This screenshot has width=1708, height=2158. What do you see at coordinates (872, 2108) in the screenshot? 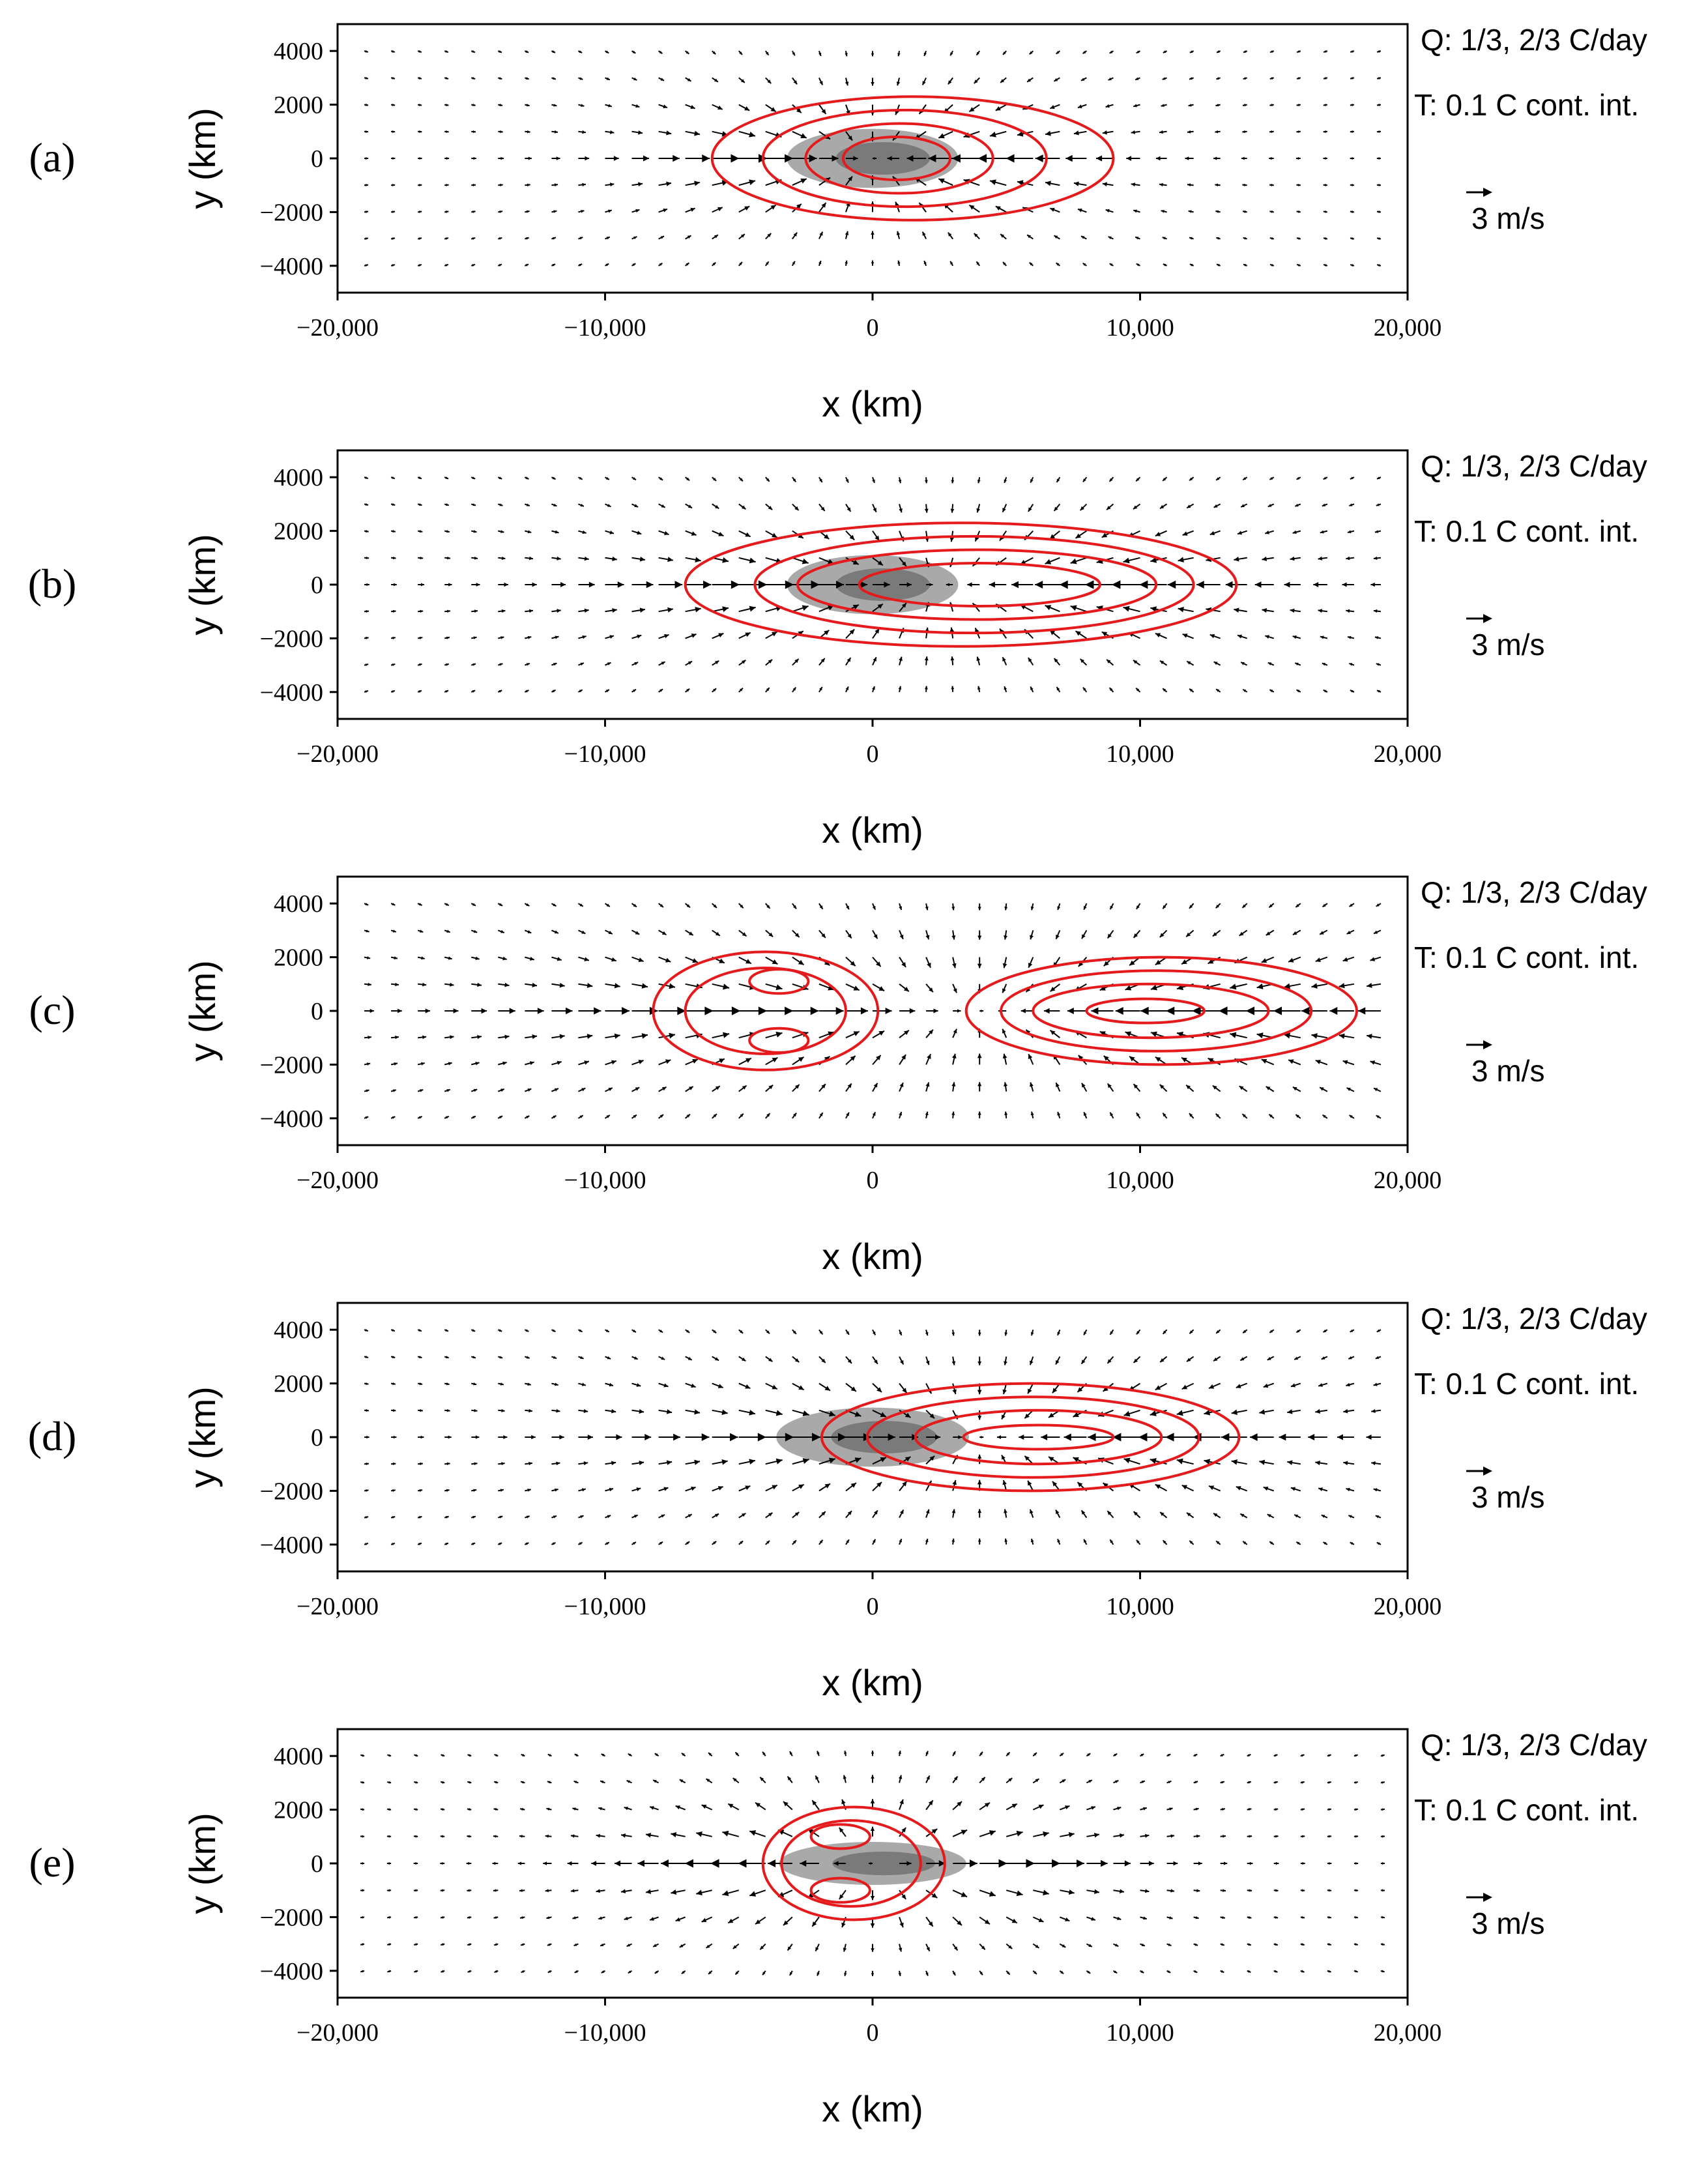
I see `x-axis-label: x (km)` at bounding box center [872, 2108].